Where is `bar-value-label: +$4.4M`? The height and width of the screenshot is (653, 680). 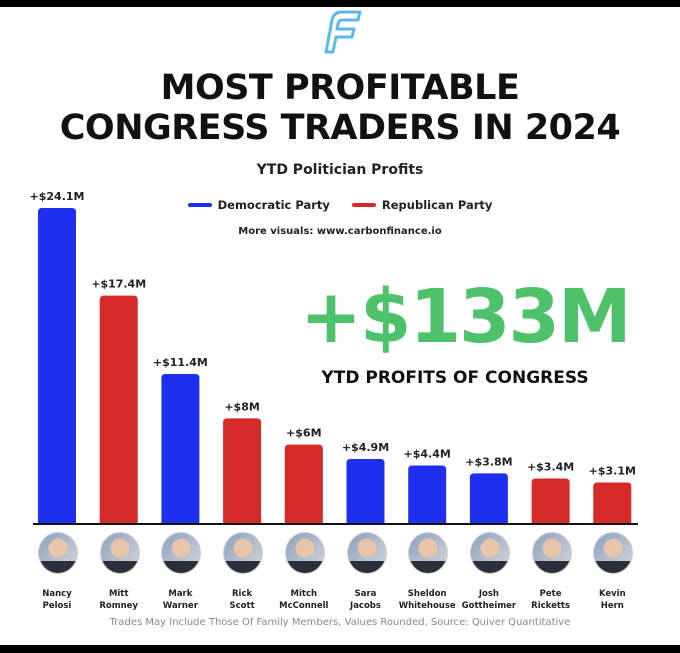
bar-value-label: +$4.4M is located at coordinates (427, 453).